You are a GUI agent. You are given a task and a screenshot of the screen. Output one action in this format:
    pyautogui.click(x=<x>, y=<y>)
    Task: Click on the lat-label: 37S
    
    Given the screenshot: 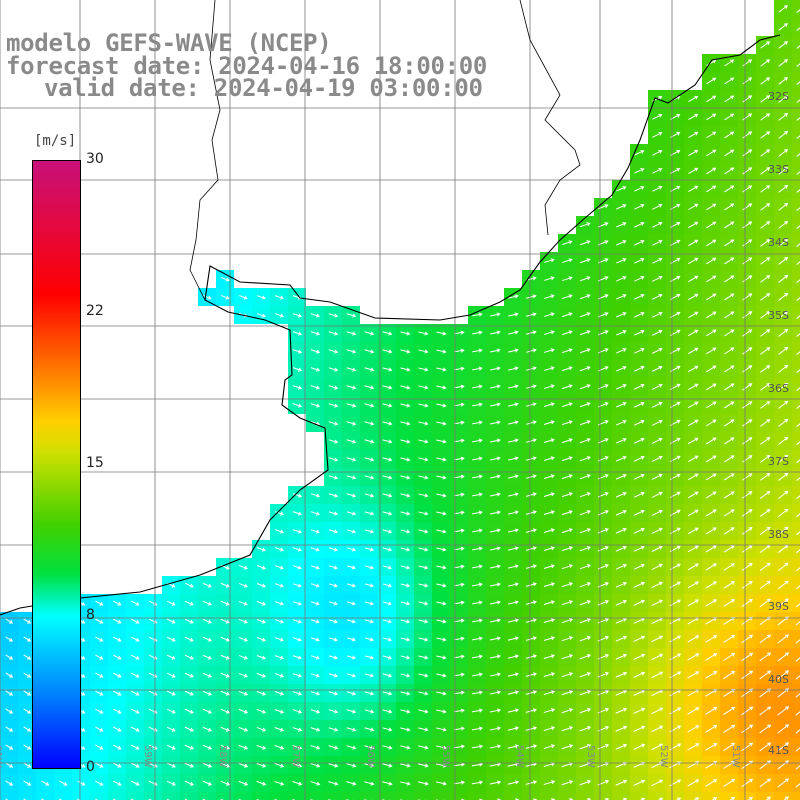 What is the action you would take?
    pyautogui.click(x=778, y=461)
    